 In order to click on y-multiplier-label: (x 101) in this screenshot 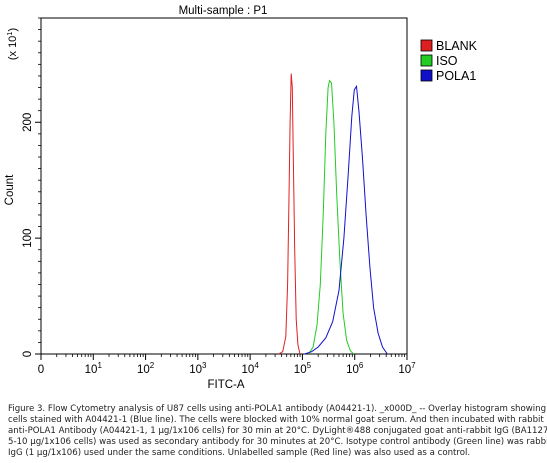, I will do `click(12, 44)`.